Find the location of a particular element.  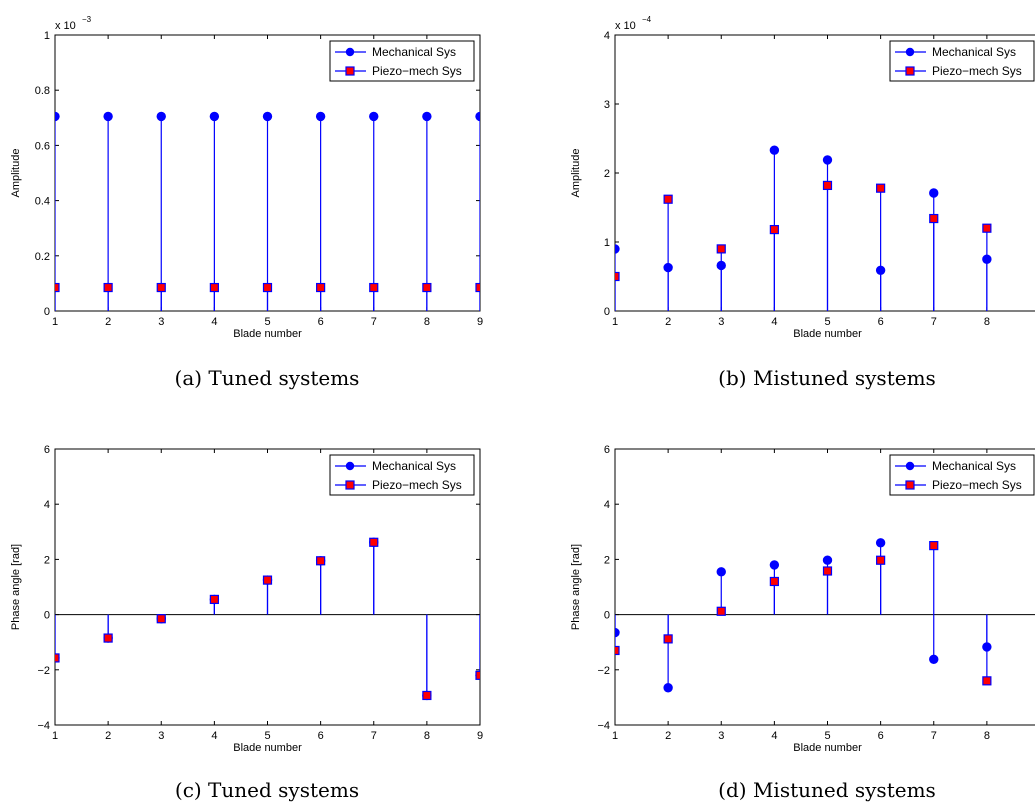

y-exponent-power: −3 is located at coordinates (87, 19).